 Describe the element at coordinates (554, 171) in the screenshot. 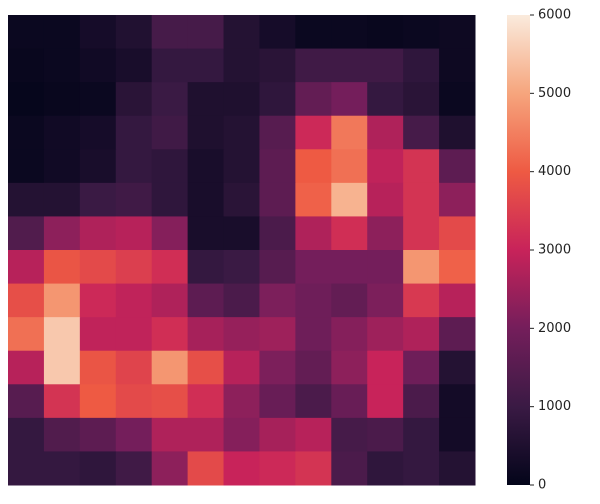

I see `colorbar-tick-label: 4000` at that location.